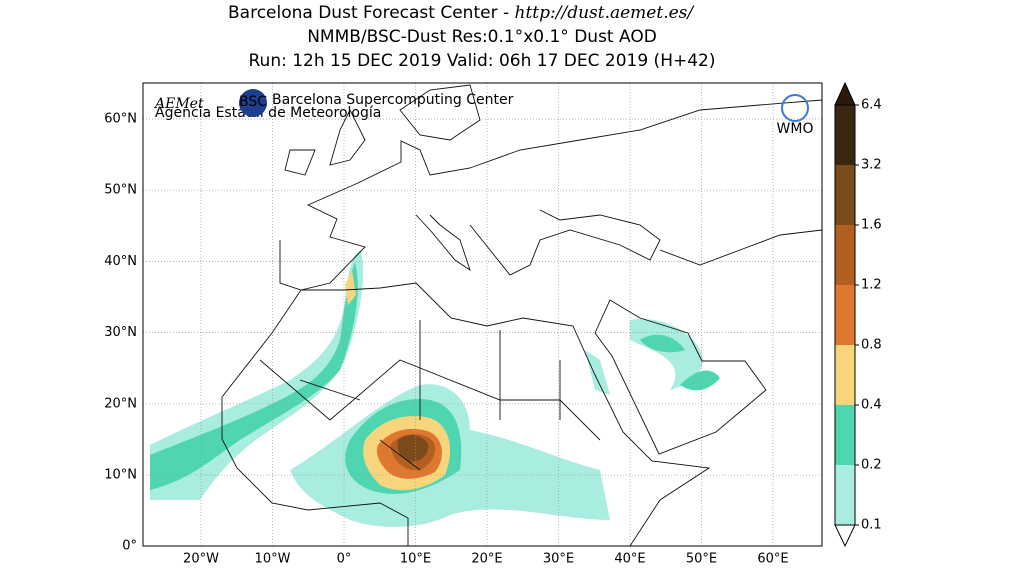  I want to click on wmo-logo: WMO, so click(795, 129).